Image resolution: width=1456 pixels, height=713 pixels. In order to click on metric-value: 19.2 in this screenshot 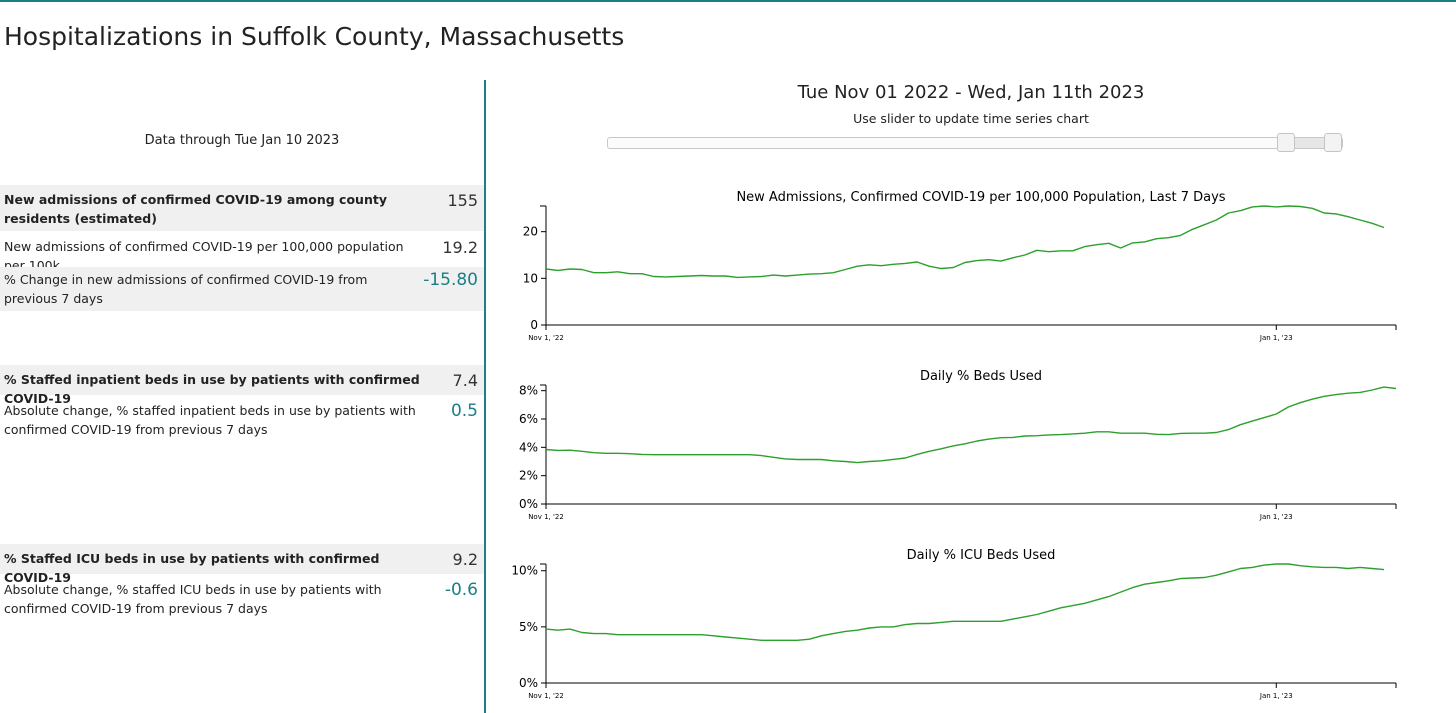, I will do `click(460, 247)`.